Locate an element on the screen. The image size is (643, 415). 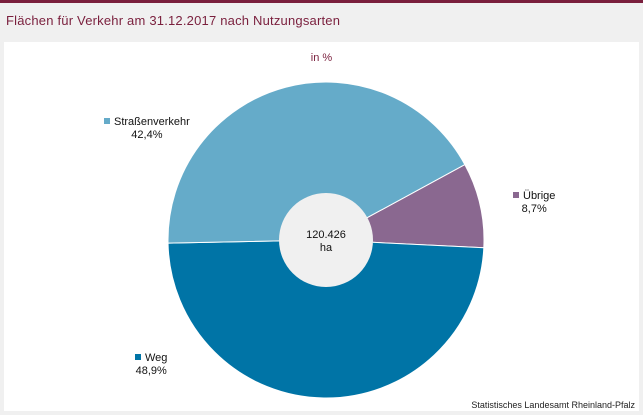
source-note: Statistisches Landesamt Rheinland-Pfalz is located at coordinates (553, 405).